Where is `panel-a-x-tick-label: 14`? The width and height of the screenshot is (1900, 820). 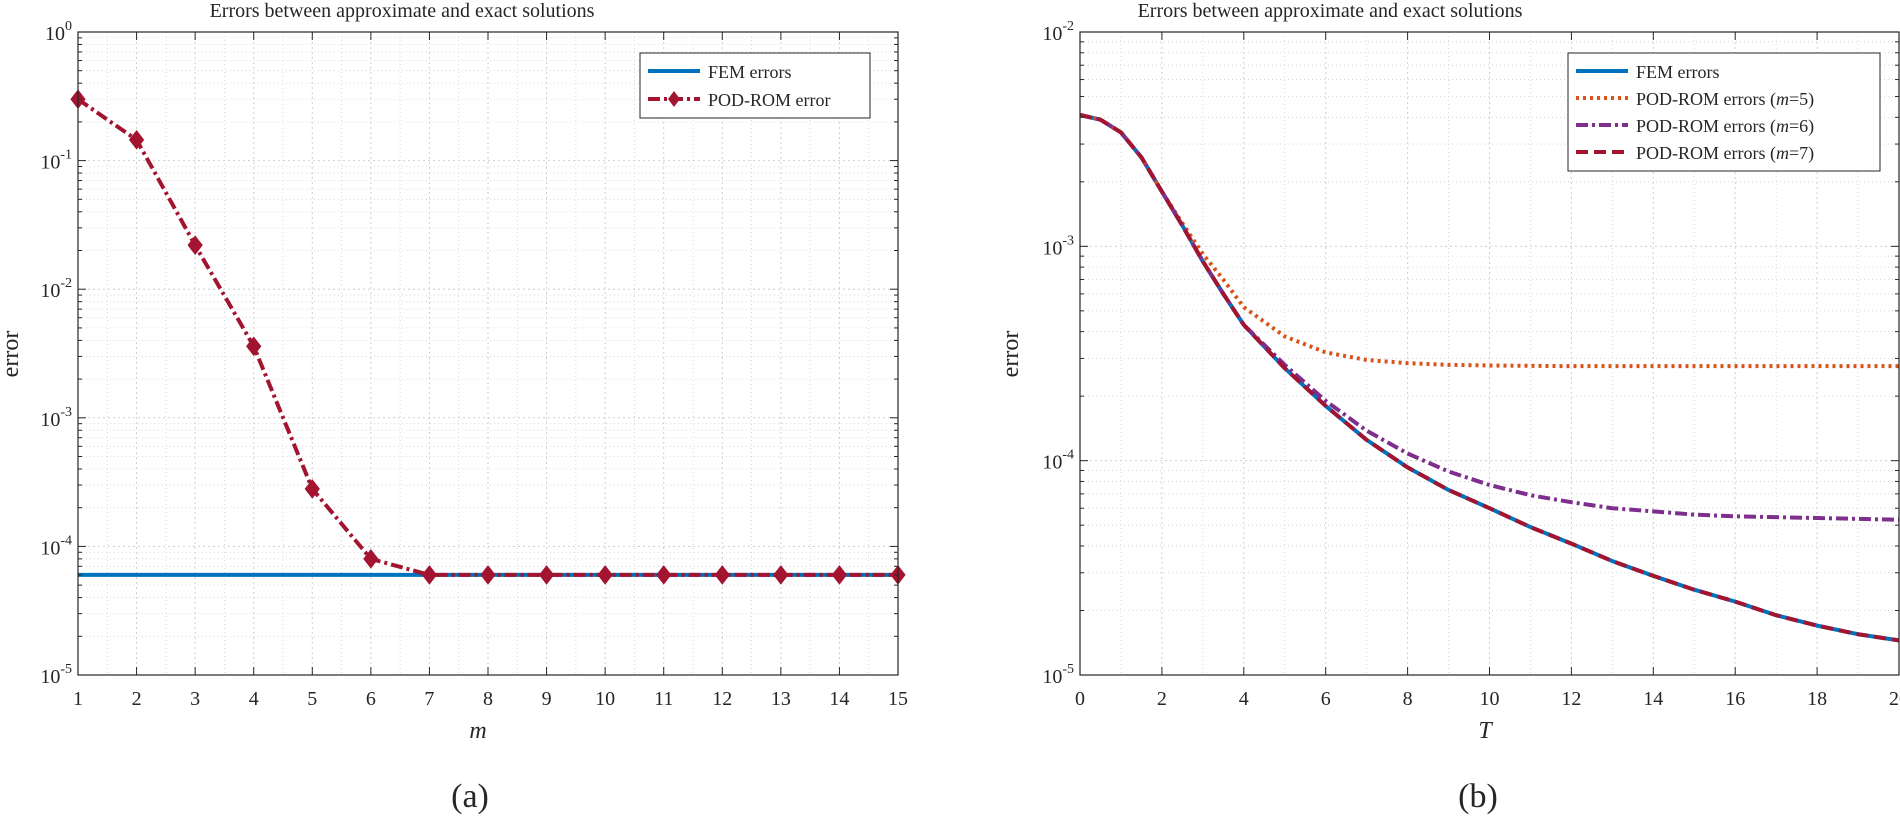 panel-a-x-tick-label: 14 is located at coordinates (839, 699).